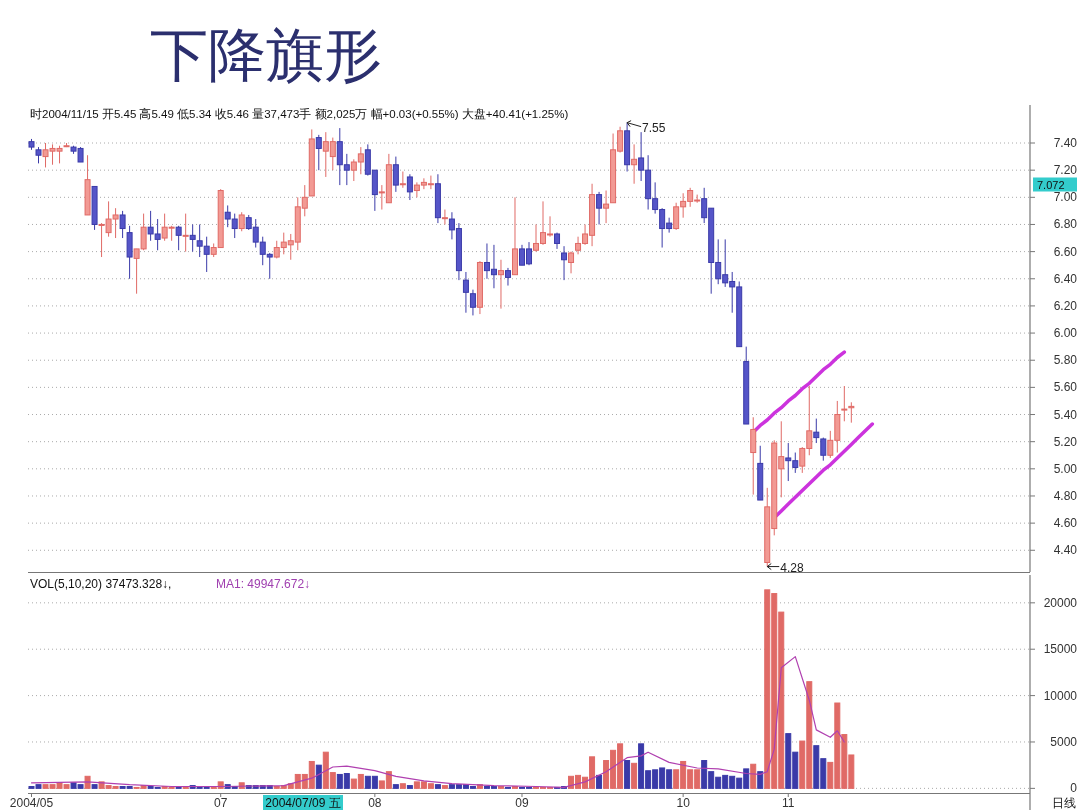 The height and width of the screenshot is (810, 1080). Describe the element at coordinates (1065, 278) in the screenshot. I see `y-tick-label: 6.40` at that location.